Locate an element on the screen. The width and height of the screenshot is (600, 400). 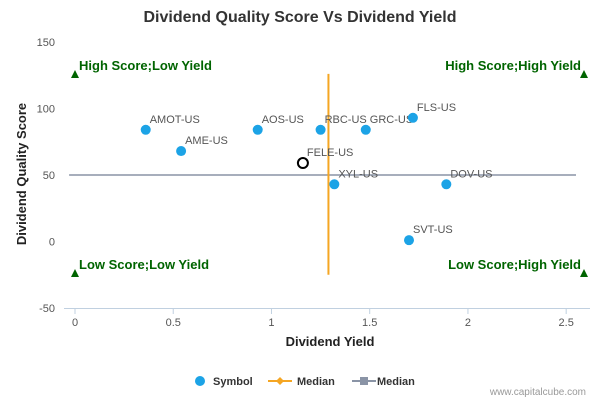
legend: Symbol Median Median is located at coordinates (305, 382).